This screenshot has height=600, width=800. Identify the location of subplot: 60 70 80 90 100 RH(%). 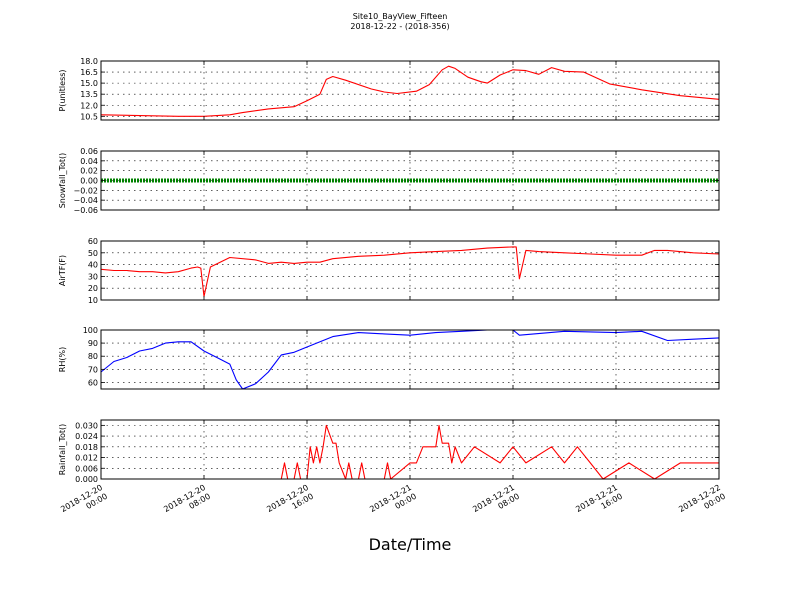
(389, 358).